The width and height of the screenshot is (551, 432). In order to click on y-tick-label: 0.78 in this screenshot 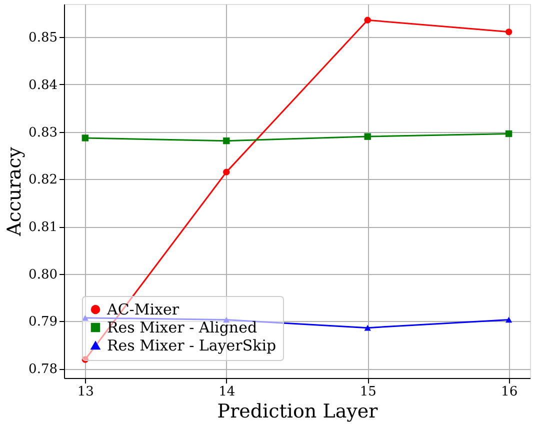, I will do `click(43, 370)`.